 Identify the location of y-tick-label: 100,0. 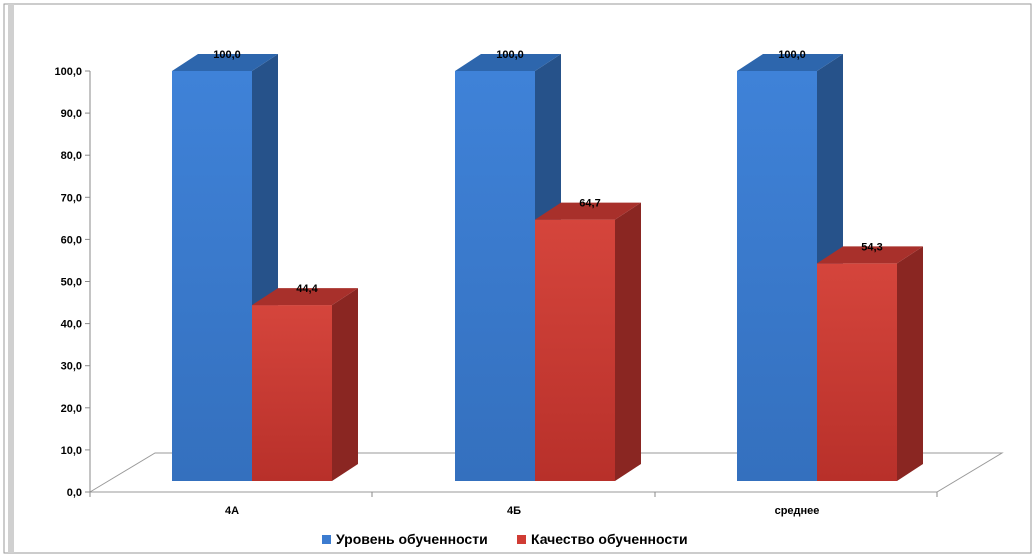
(68, 72).